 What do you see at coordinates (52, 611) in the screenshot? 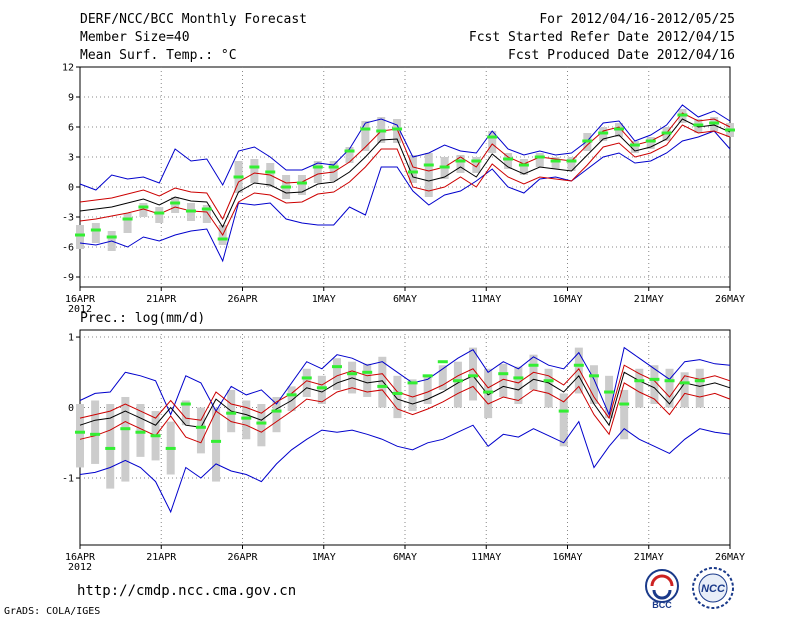
I see `grads-credit: GrADS: COLA/IGES` at bounding box center [52, 611].